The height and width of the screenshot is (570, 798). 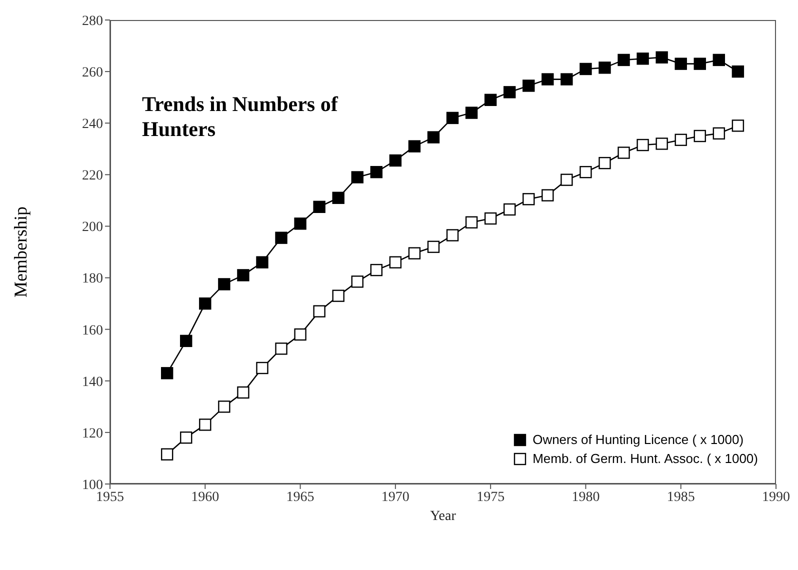 I want to click on y-tick-label: 160, so click(x=92, y=330).